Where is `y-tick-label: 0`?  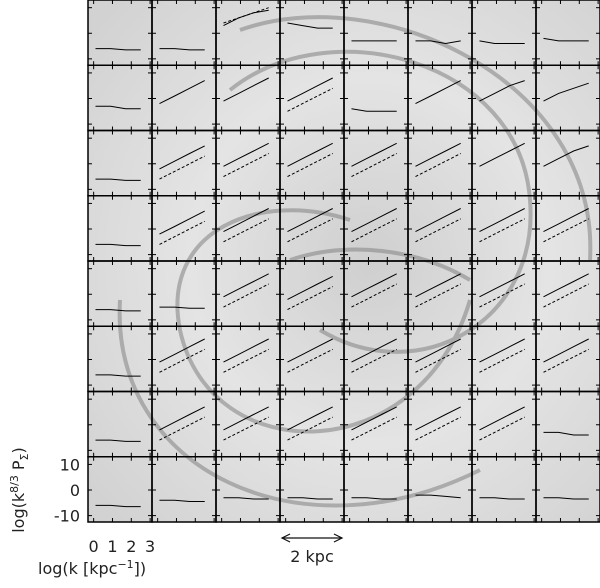 y-tick-label: 0 is located at coordinates (75, 490).